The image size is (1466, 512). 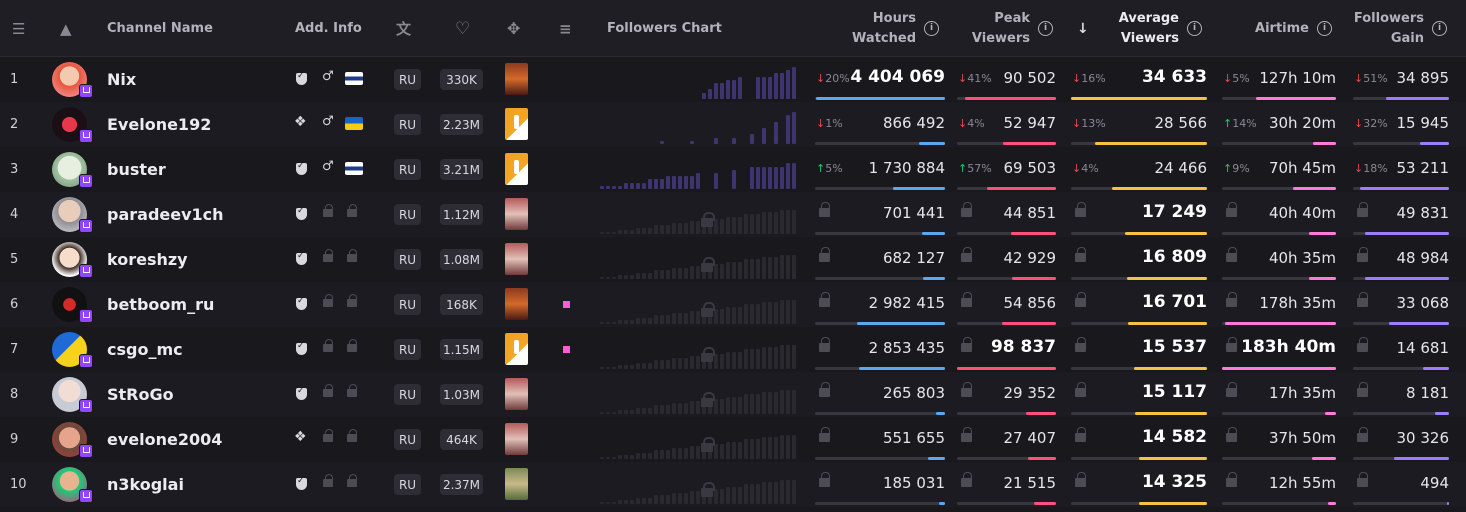 What do you see at coordinates (461, 124) in the screenshot?
I see `followers-badge: 2.23M` at bounding box center [461, 124].